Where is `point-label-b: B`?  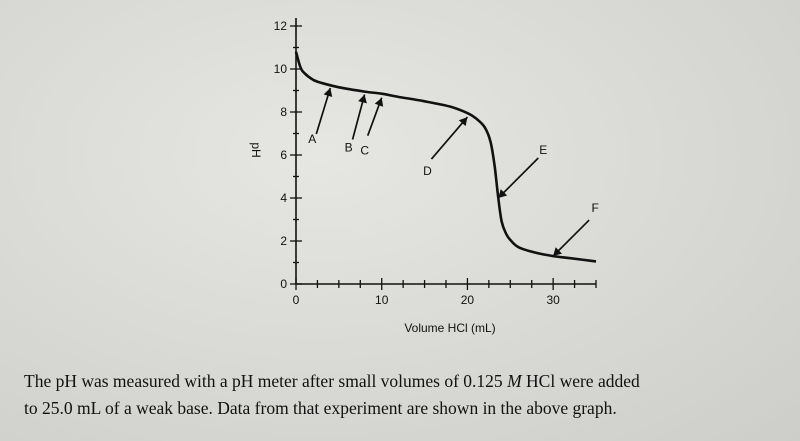
point-label-b: B is located at coordinates (349, 148).